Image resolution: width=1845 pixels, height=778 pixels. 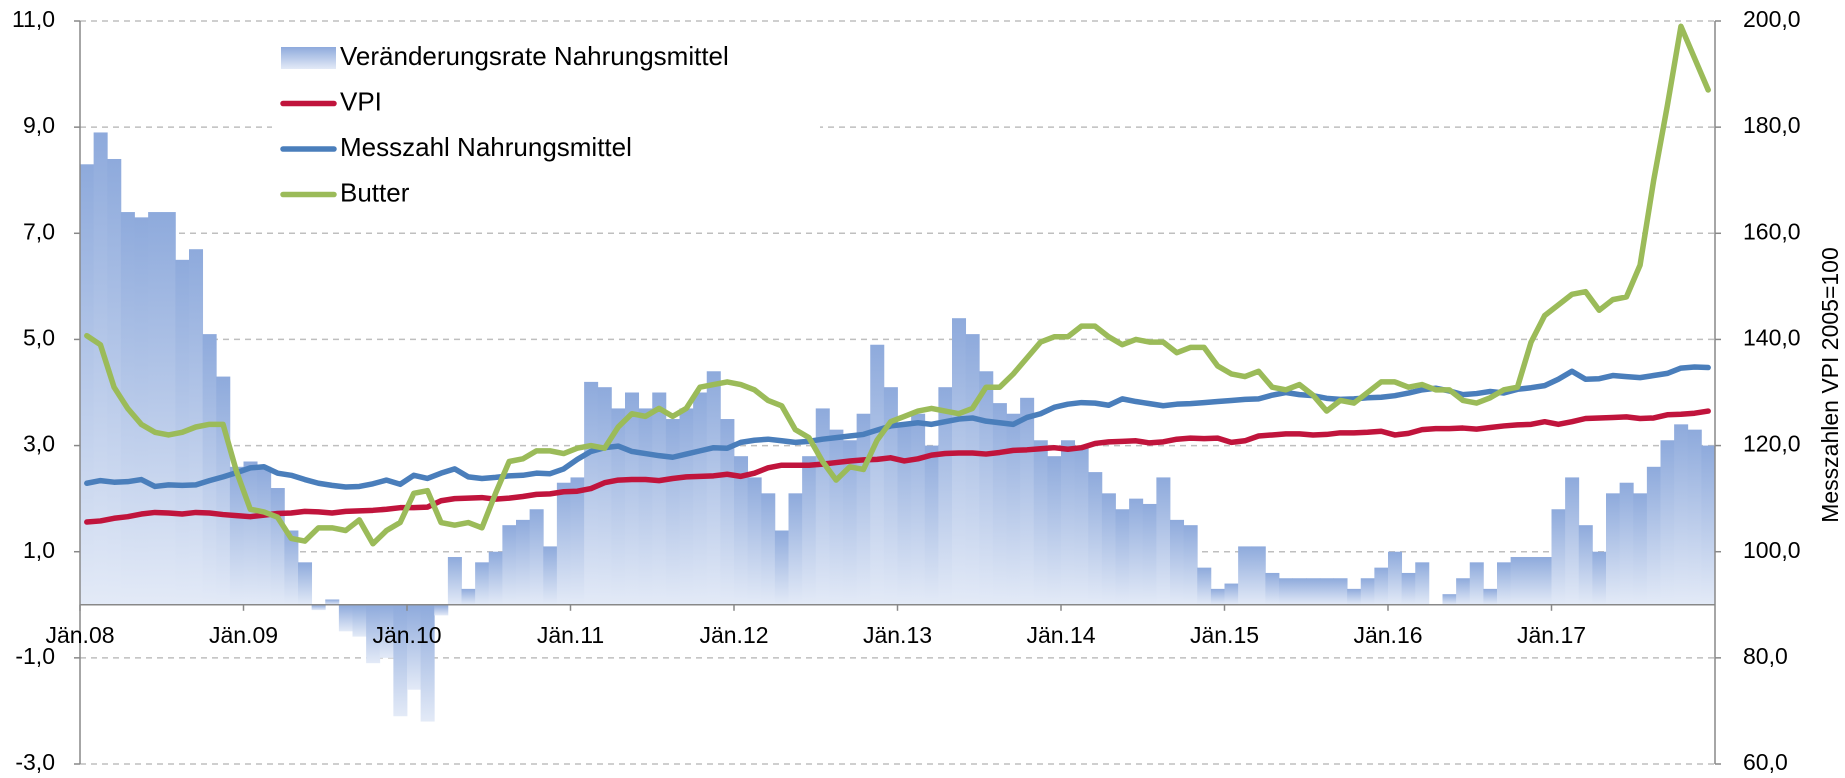 I want to click on y-tick-label: 3,0, so click(x=39, y=444).